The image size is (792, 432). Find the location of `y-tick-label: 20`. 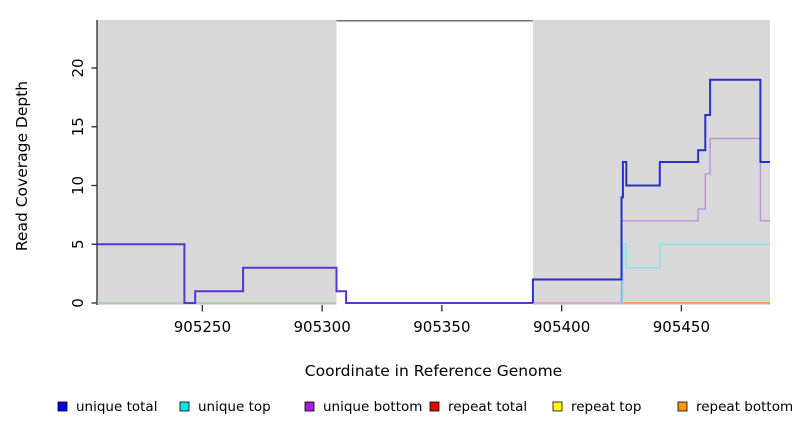

y-tick-label: 20 is located at coordinates (78, 67).